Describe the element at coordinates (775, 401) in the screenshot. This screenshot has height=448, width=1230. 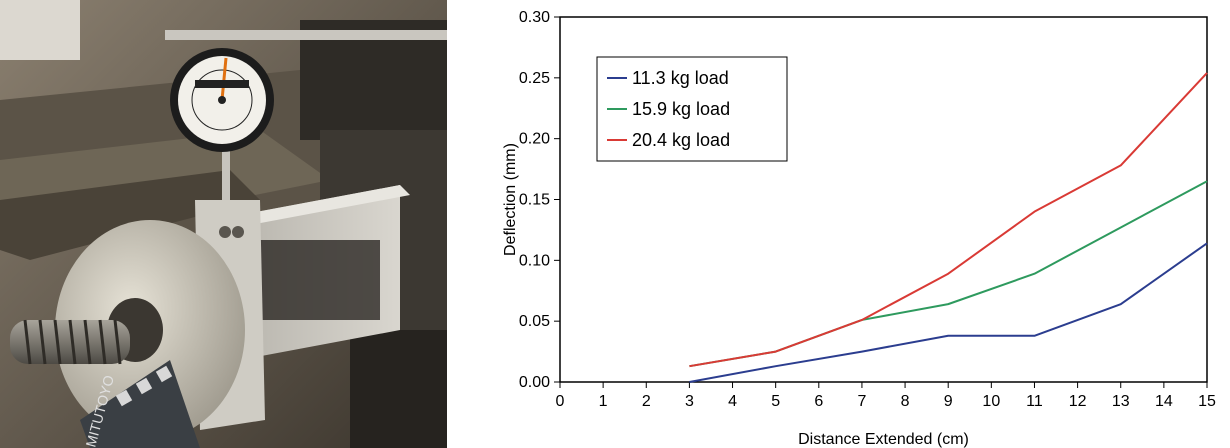
I see `x-tick-label: 5` at that location.